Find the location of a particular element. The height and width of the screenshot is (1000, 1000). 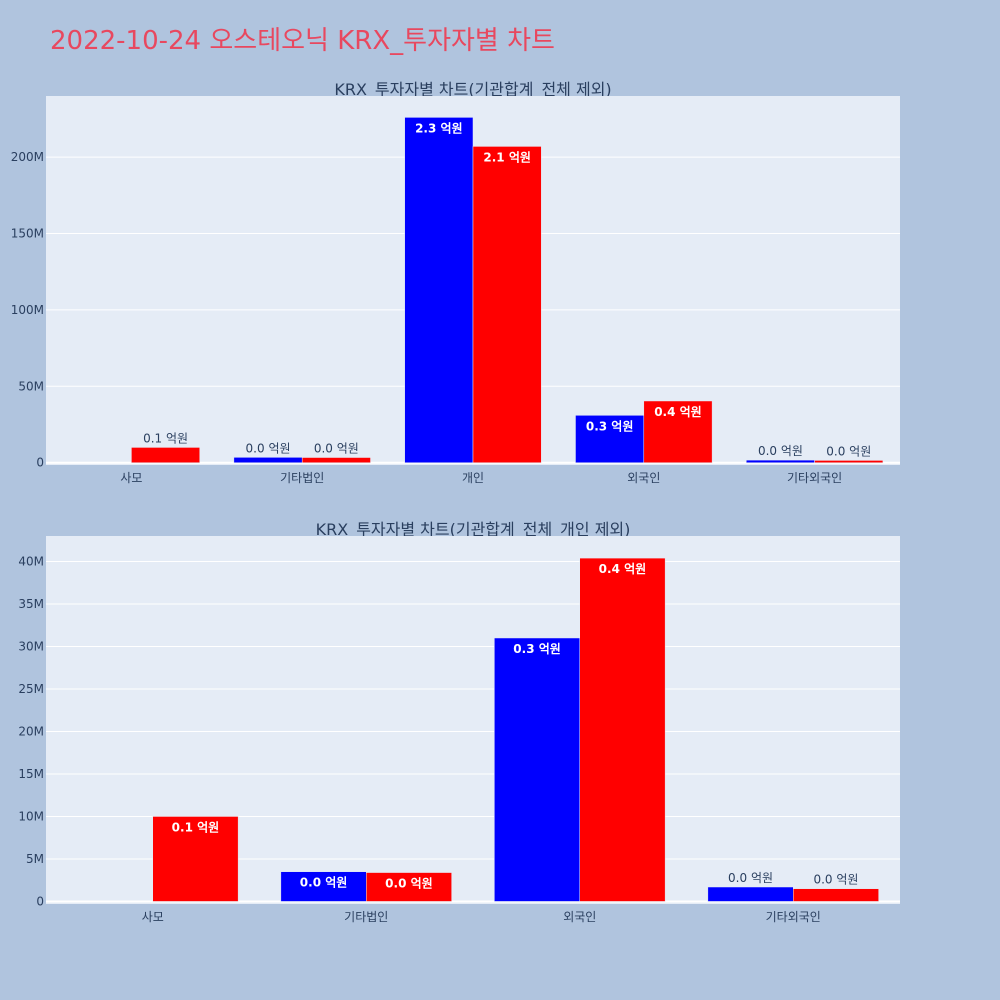

y-tick-label: 50M is located at coordinates (31, 386).